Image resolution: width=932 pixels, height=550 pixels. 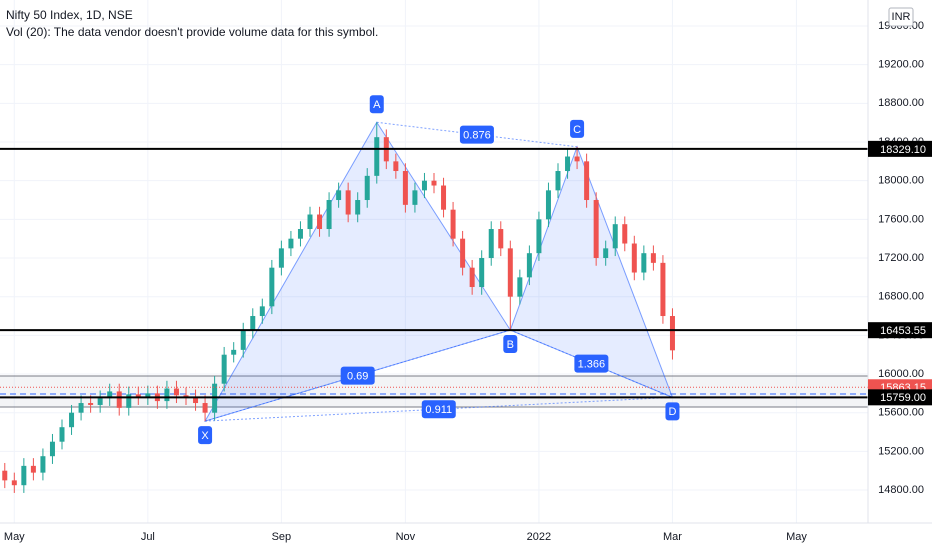 I want to click on x-tick-label: May, so click(x=14, y=537).